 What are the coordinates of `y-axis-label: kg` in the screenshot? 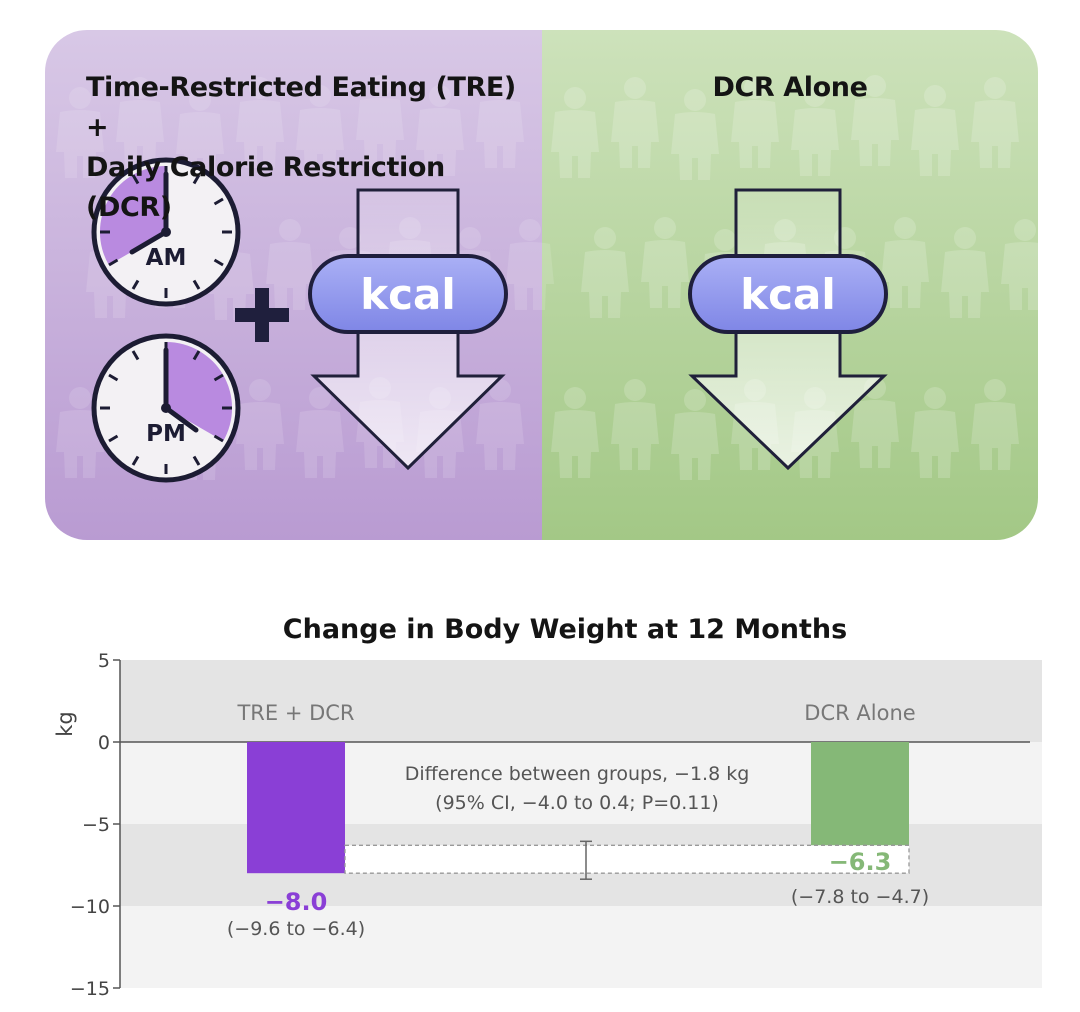 It's located at (65, 724).